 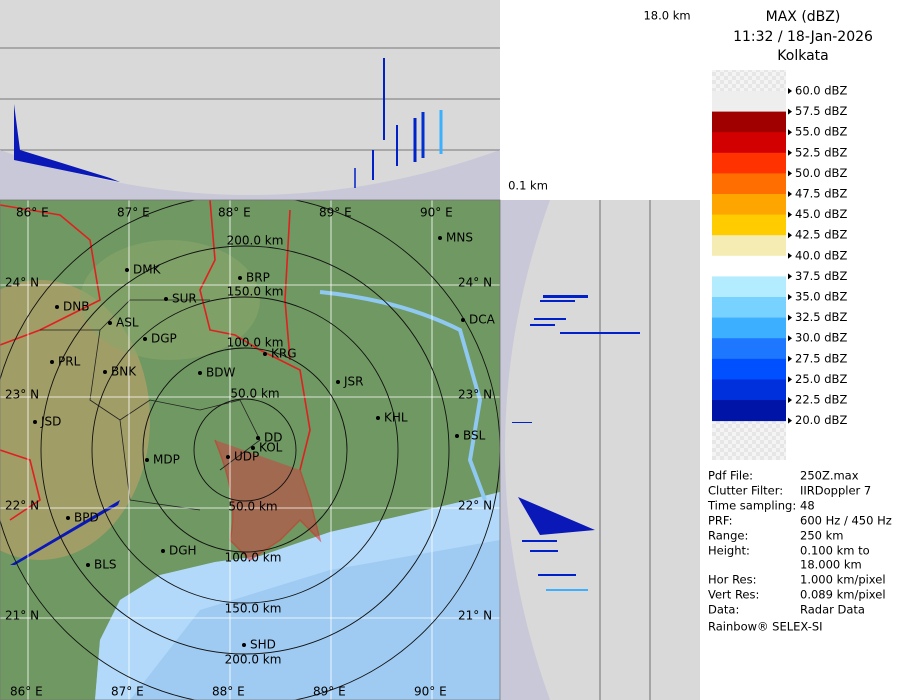 I want to click on legend-label: 30.0 dBZ, so click(x=821, y=338).